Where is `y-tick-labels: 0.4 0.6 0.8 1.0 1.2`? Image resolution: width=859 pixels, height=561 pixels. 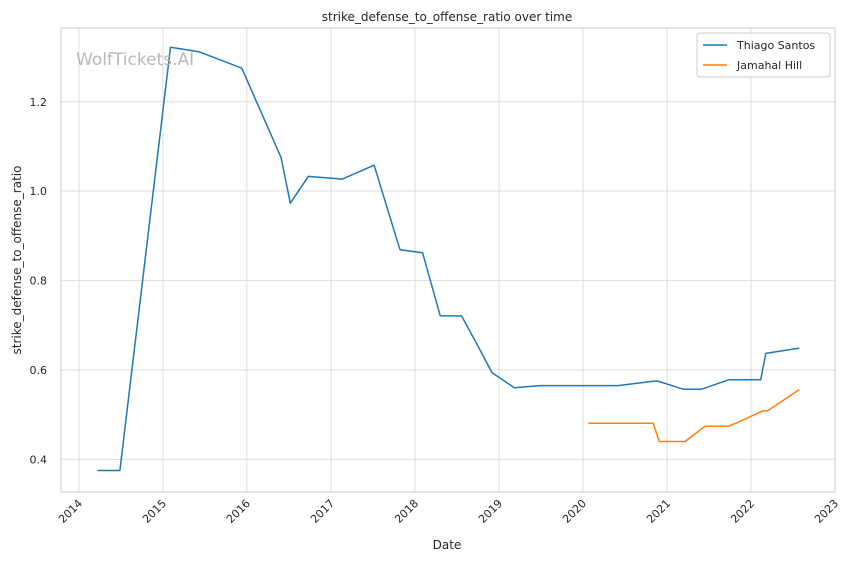 y-tick-labels: 0.4 0.6 0.8 1.0 1.2 is located at coordinates (39, 281).